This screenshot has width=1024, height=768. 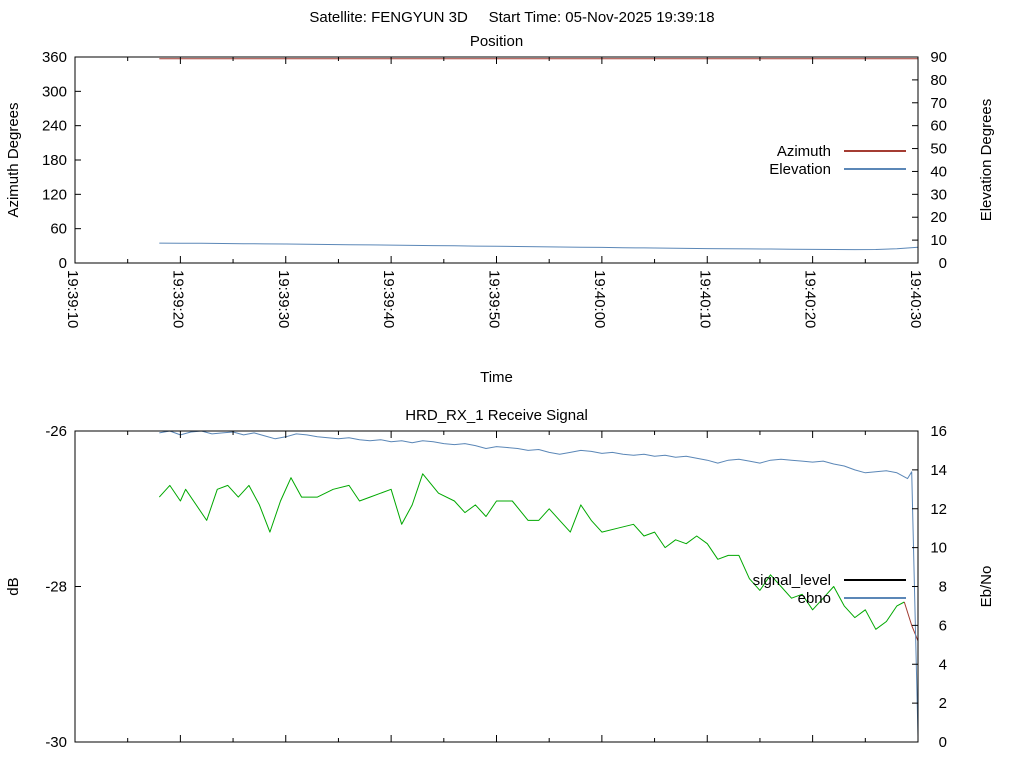 What do you see at coordinates (531, 551) in the screenshot?
I see `series-line-signal_level` at bounding box center [531, 551].